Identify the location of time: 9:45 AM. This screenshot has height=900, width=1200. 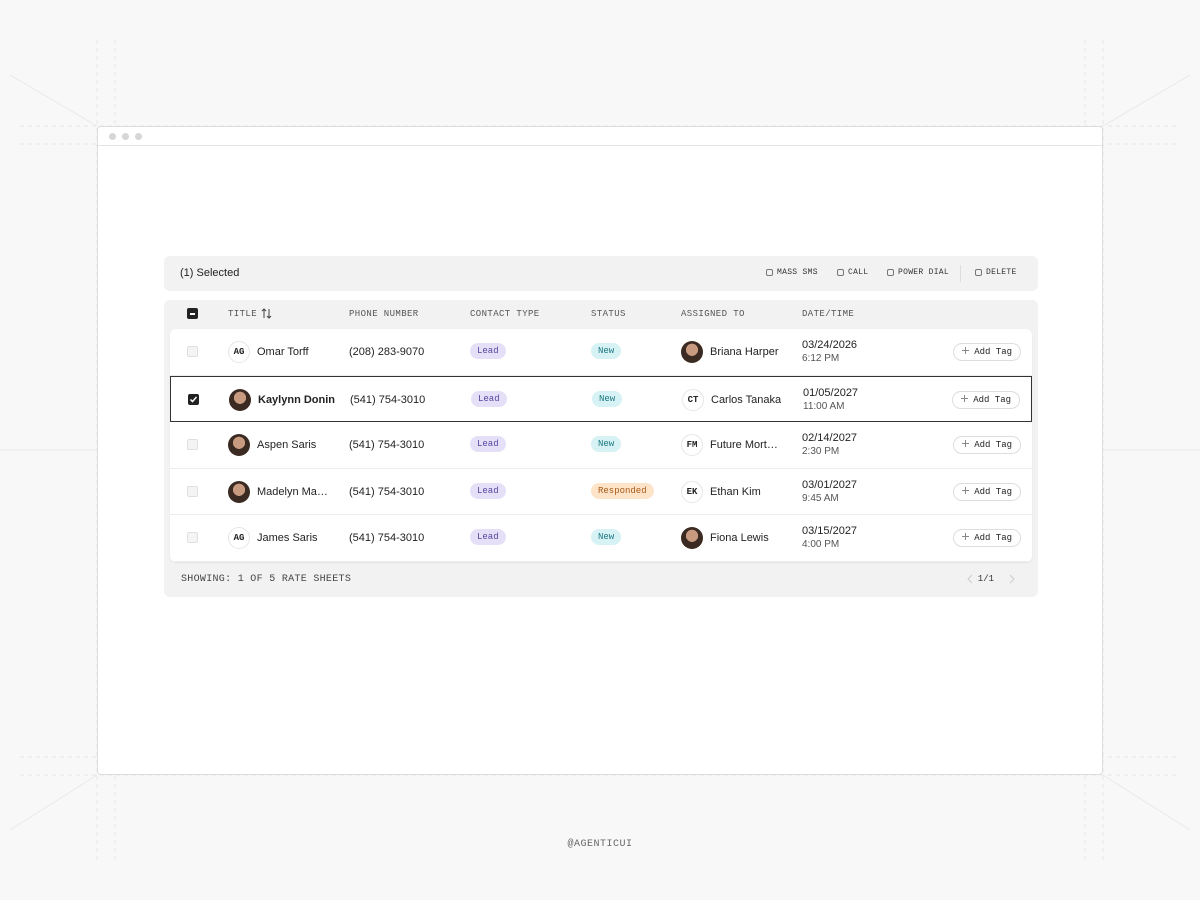
(820, 498).